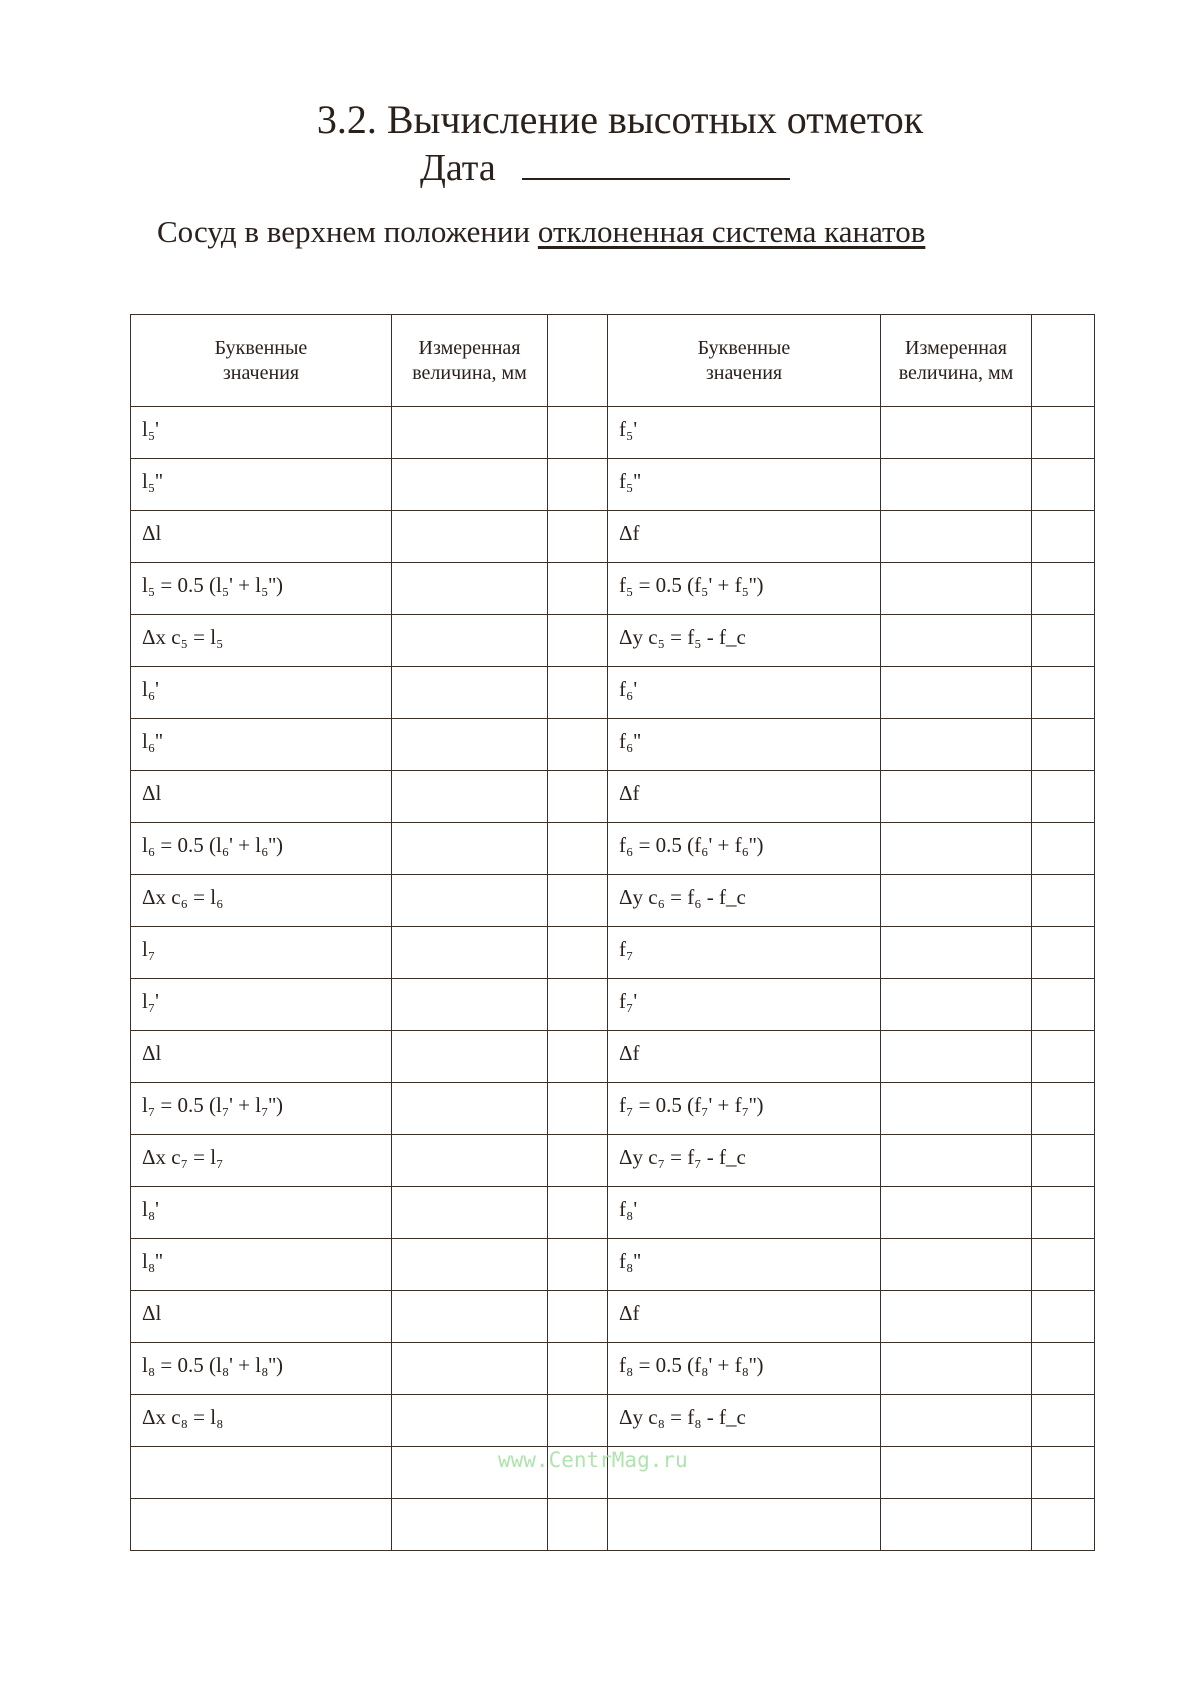  What do you see at coordinates (655, 164) in the screenshot?
I see `date-blank-line` at bounding box center [655, 164].